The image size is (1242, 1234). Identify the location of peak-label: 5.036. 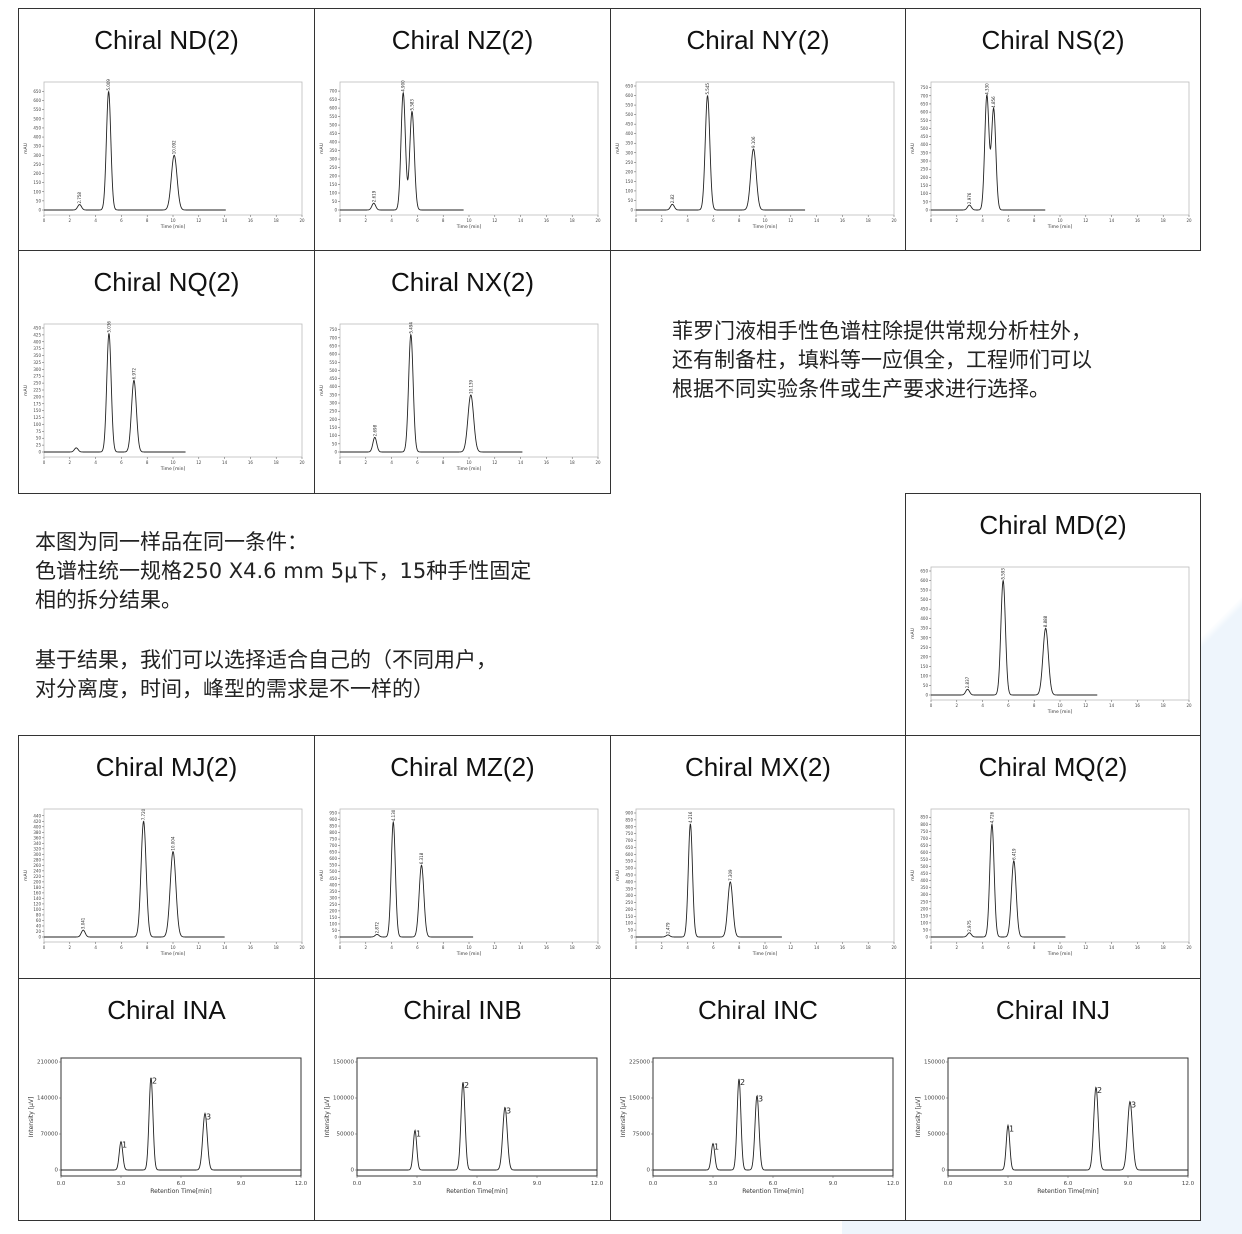
(108, 327).